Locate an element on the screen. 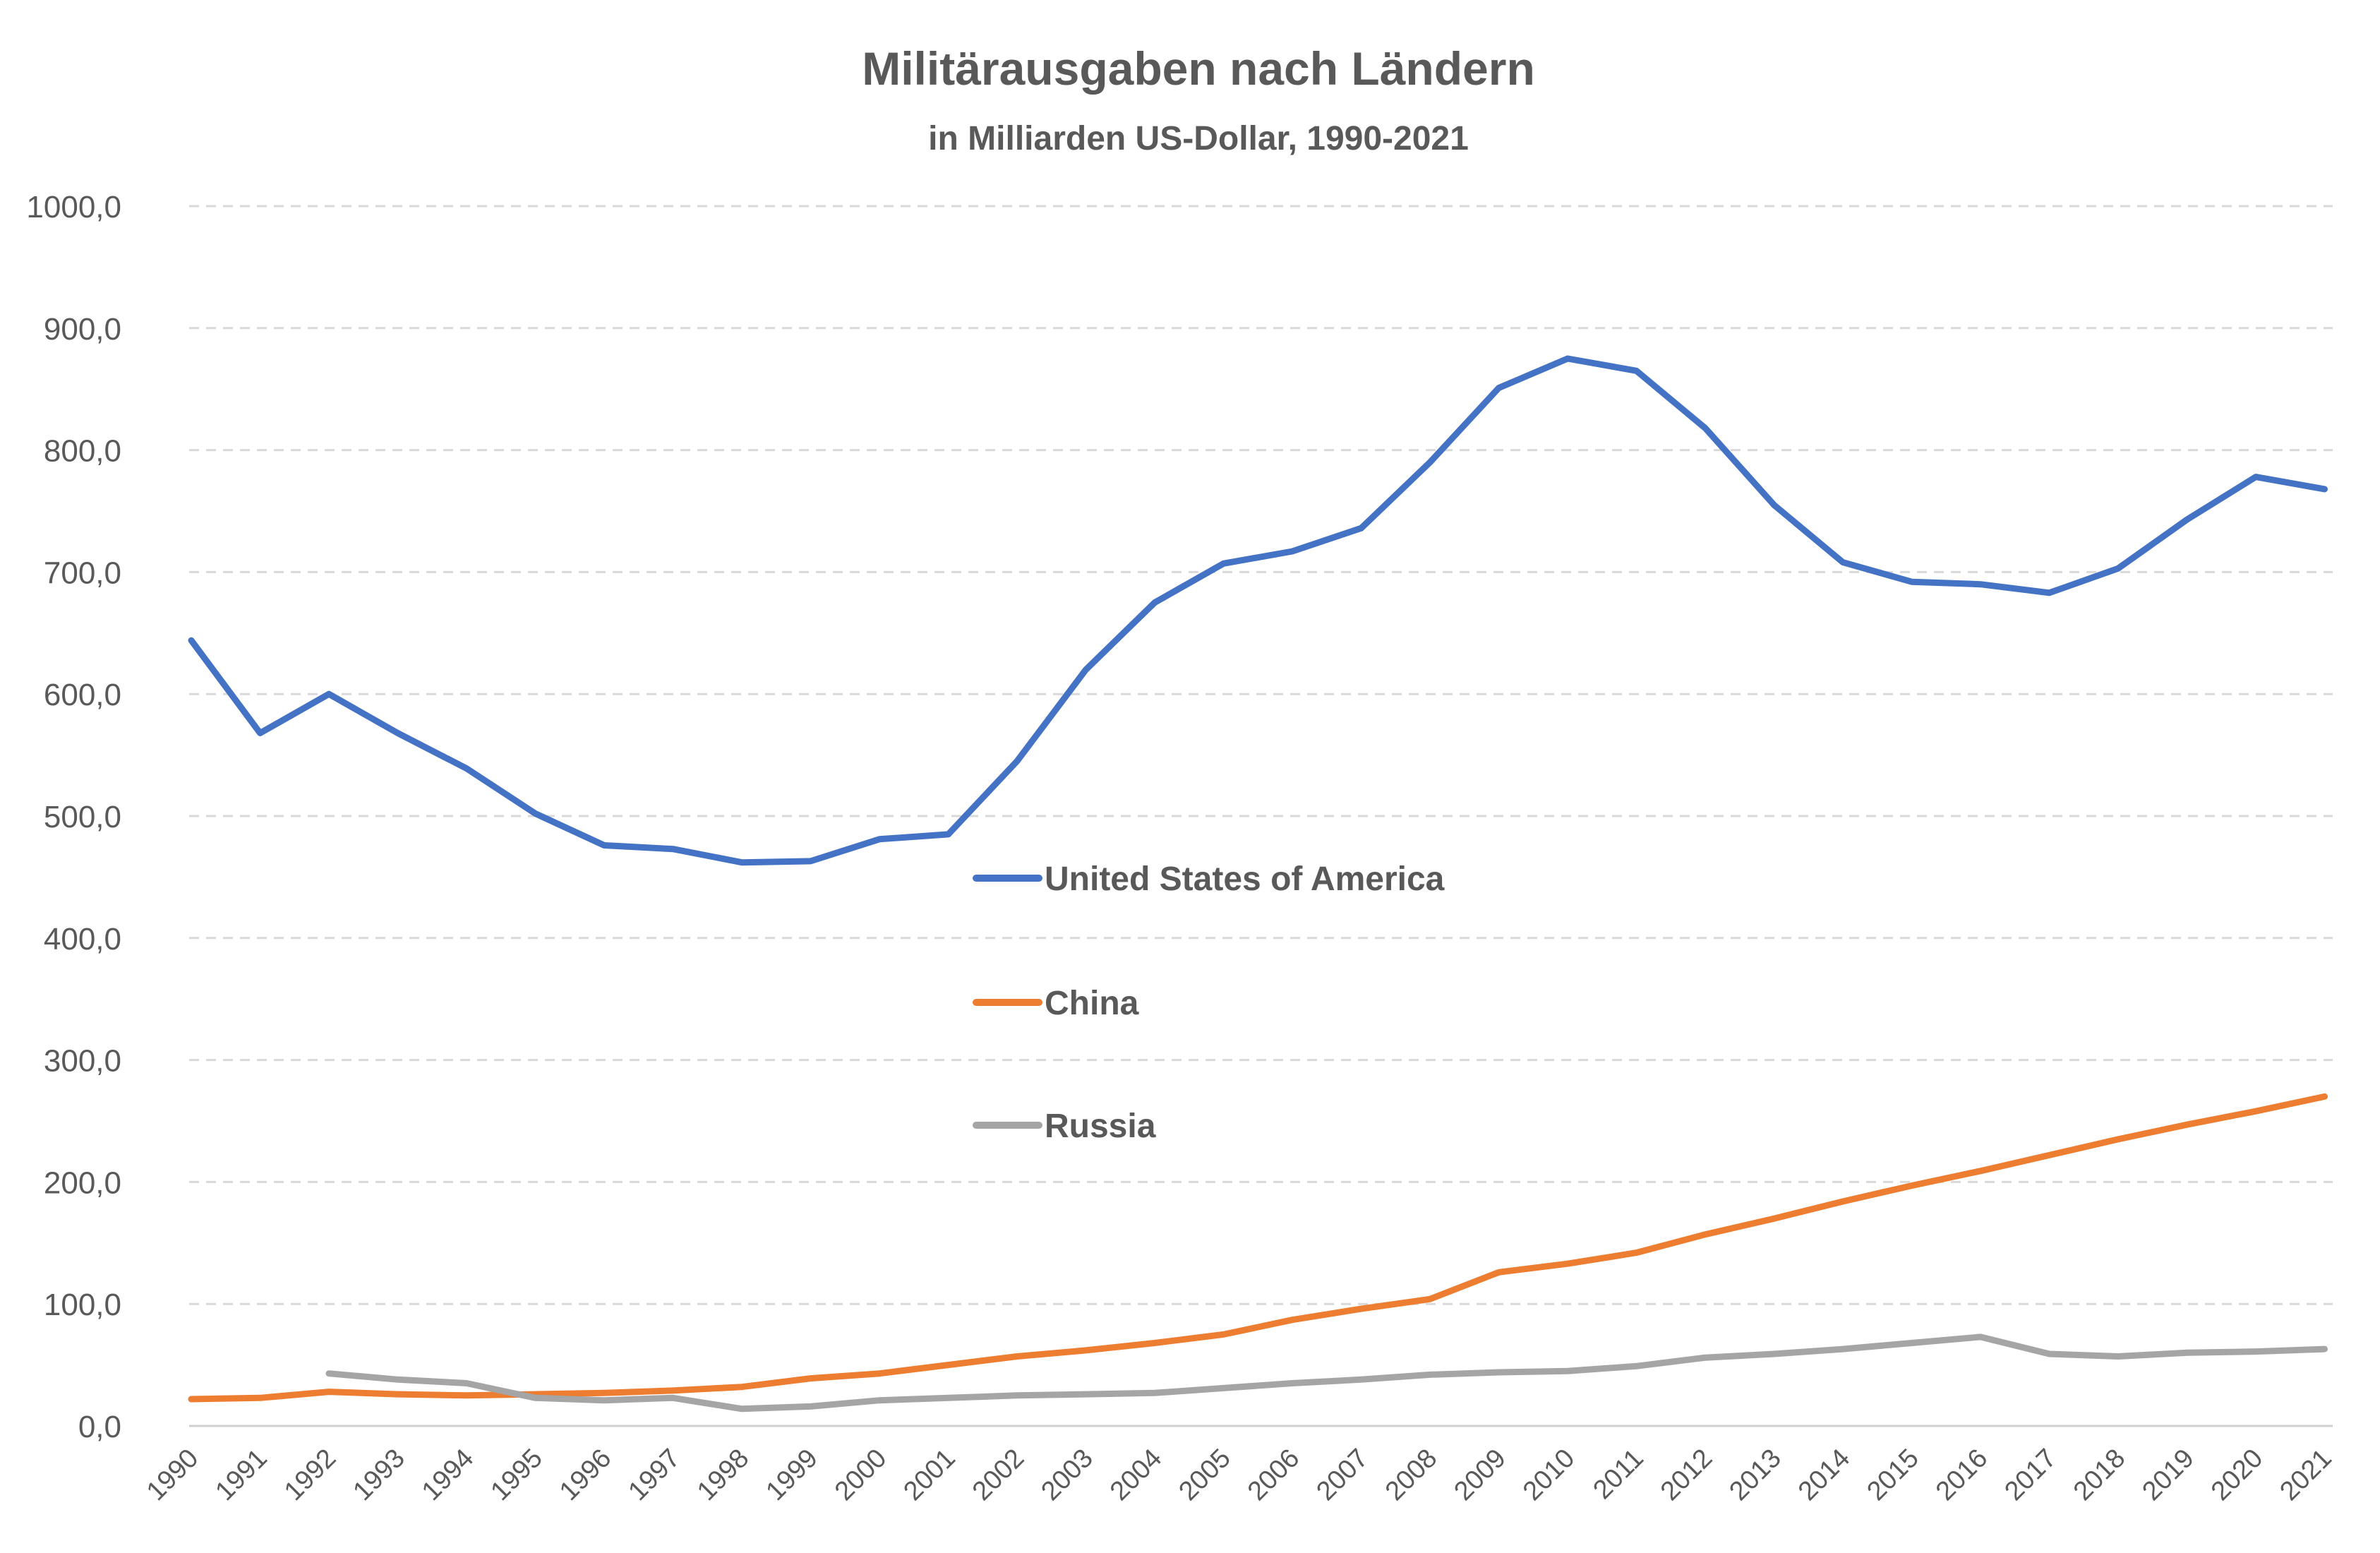 This screenshot has width=2380, height=1553. x-tick-label: 1991 is located at coordinates (241, 1475).